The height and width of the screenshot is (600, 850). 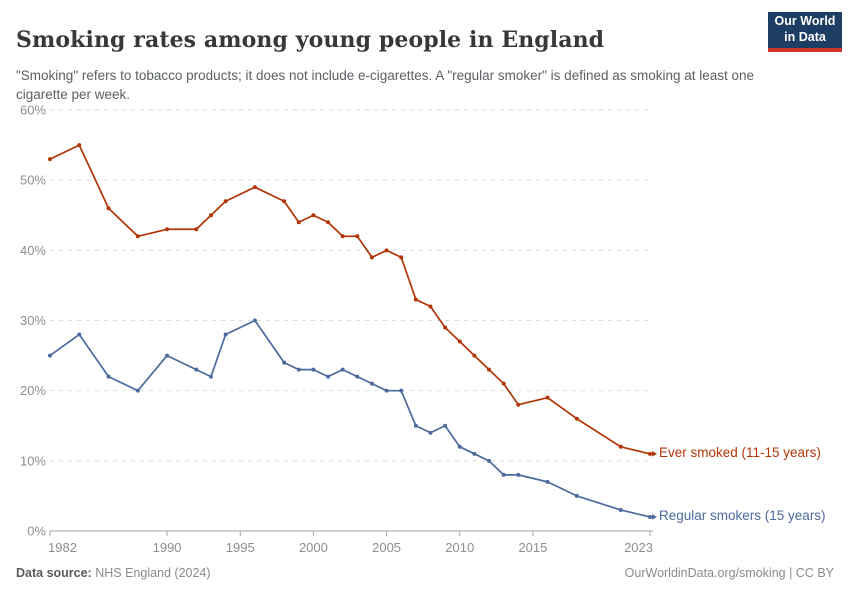 I want to click on data-point-0-1996, so click(x=254, y=187).